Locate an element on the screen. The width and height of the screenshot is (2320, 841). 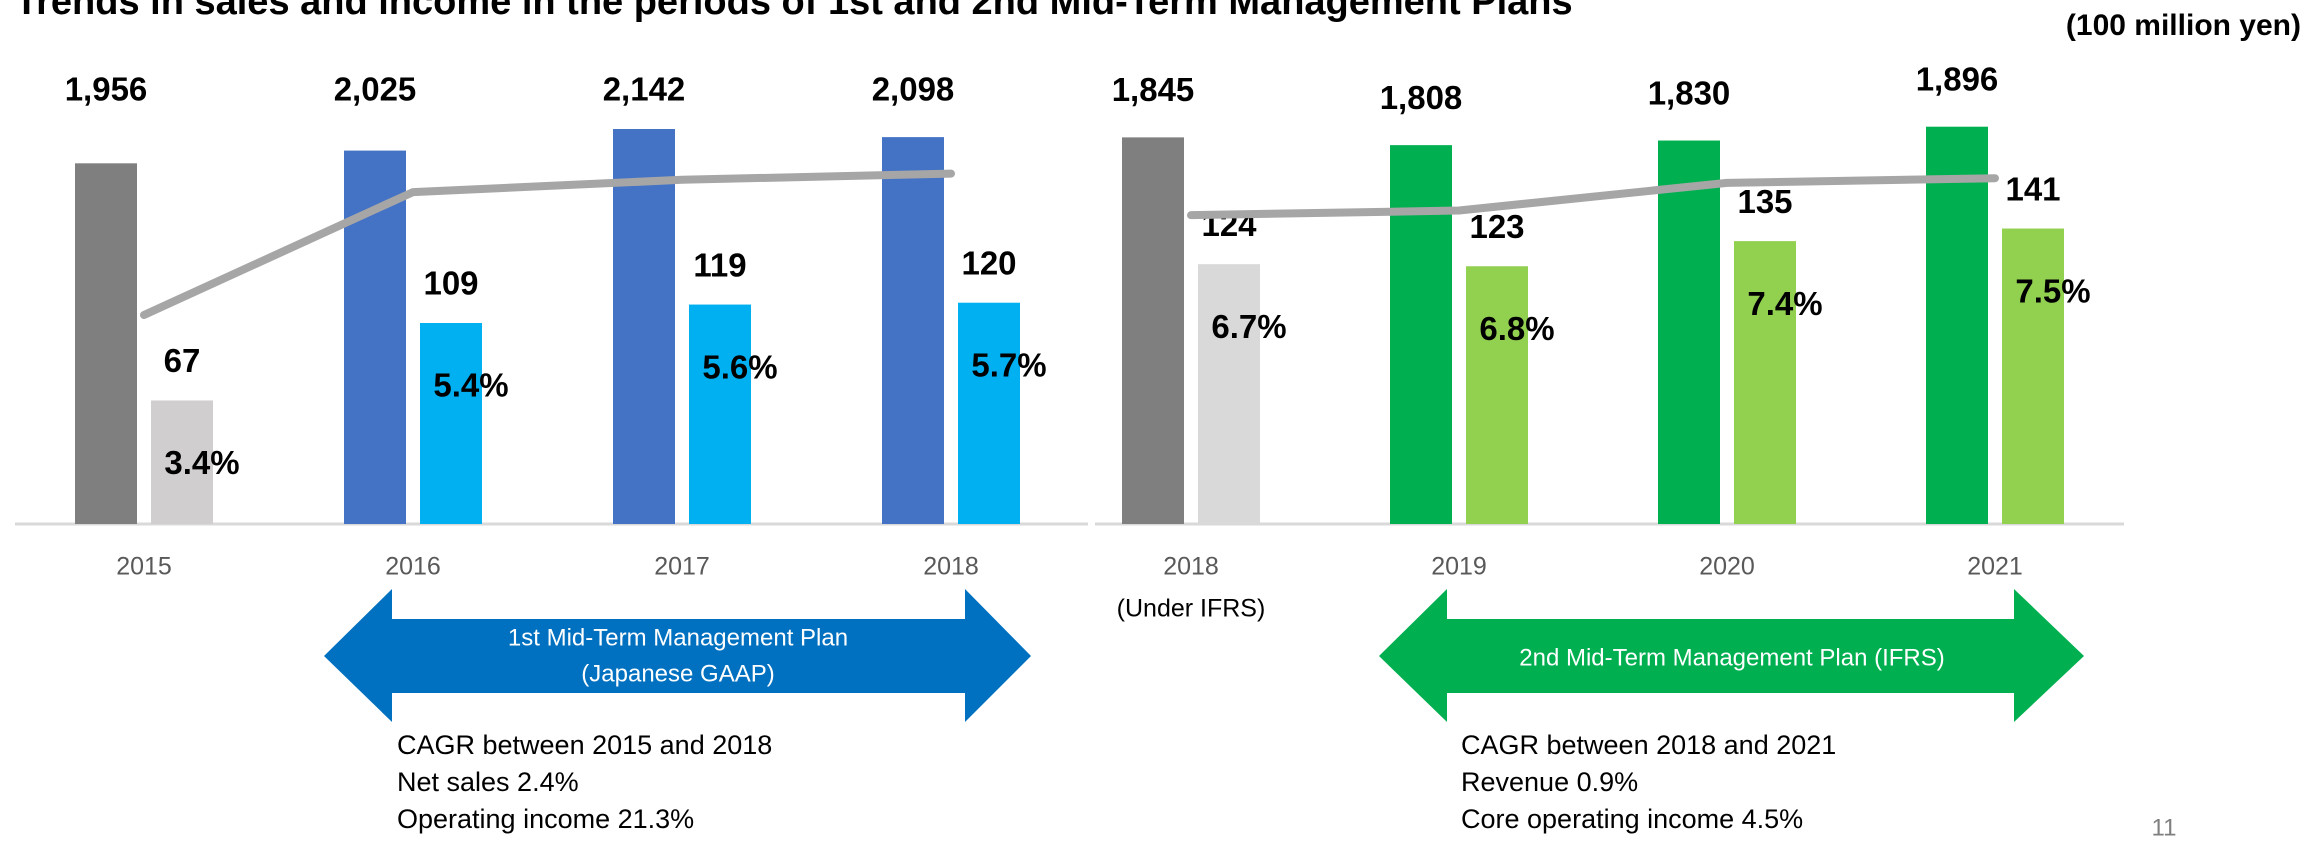
x-tick-label: 2021 is located at coordinates (1995, 567).